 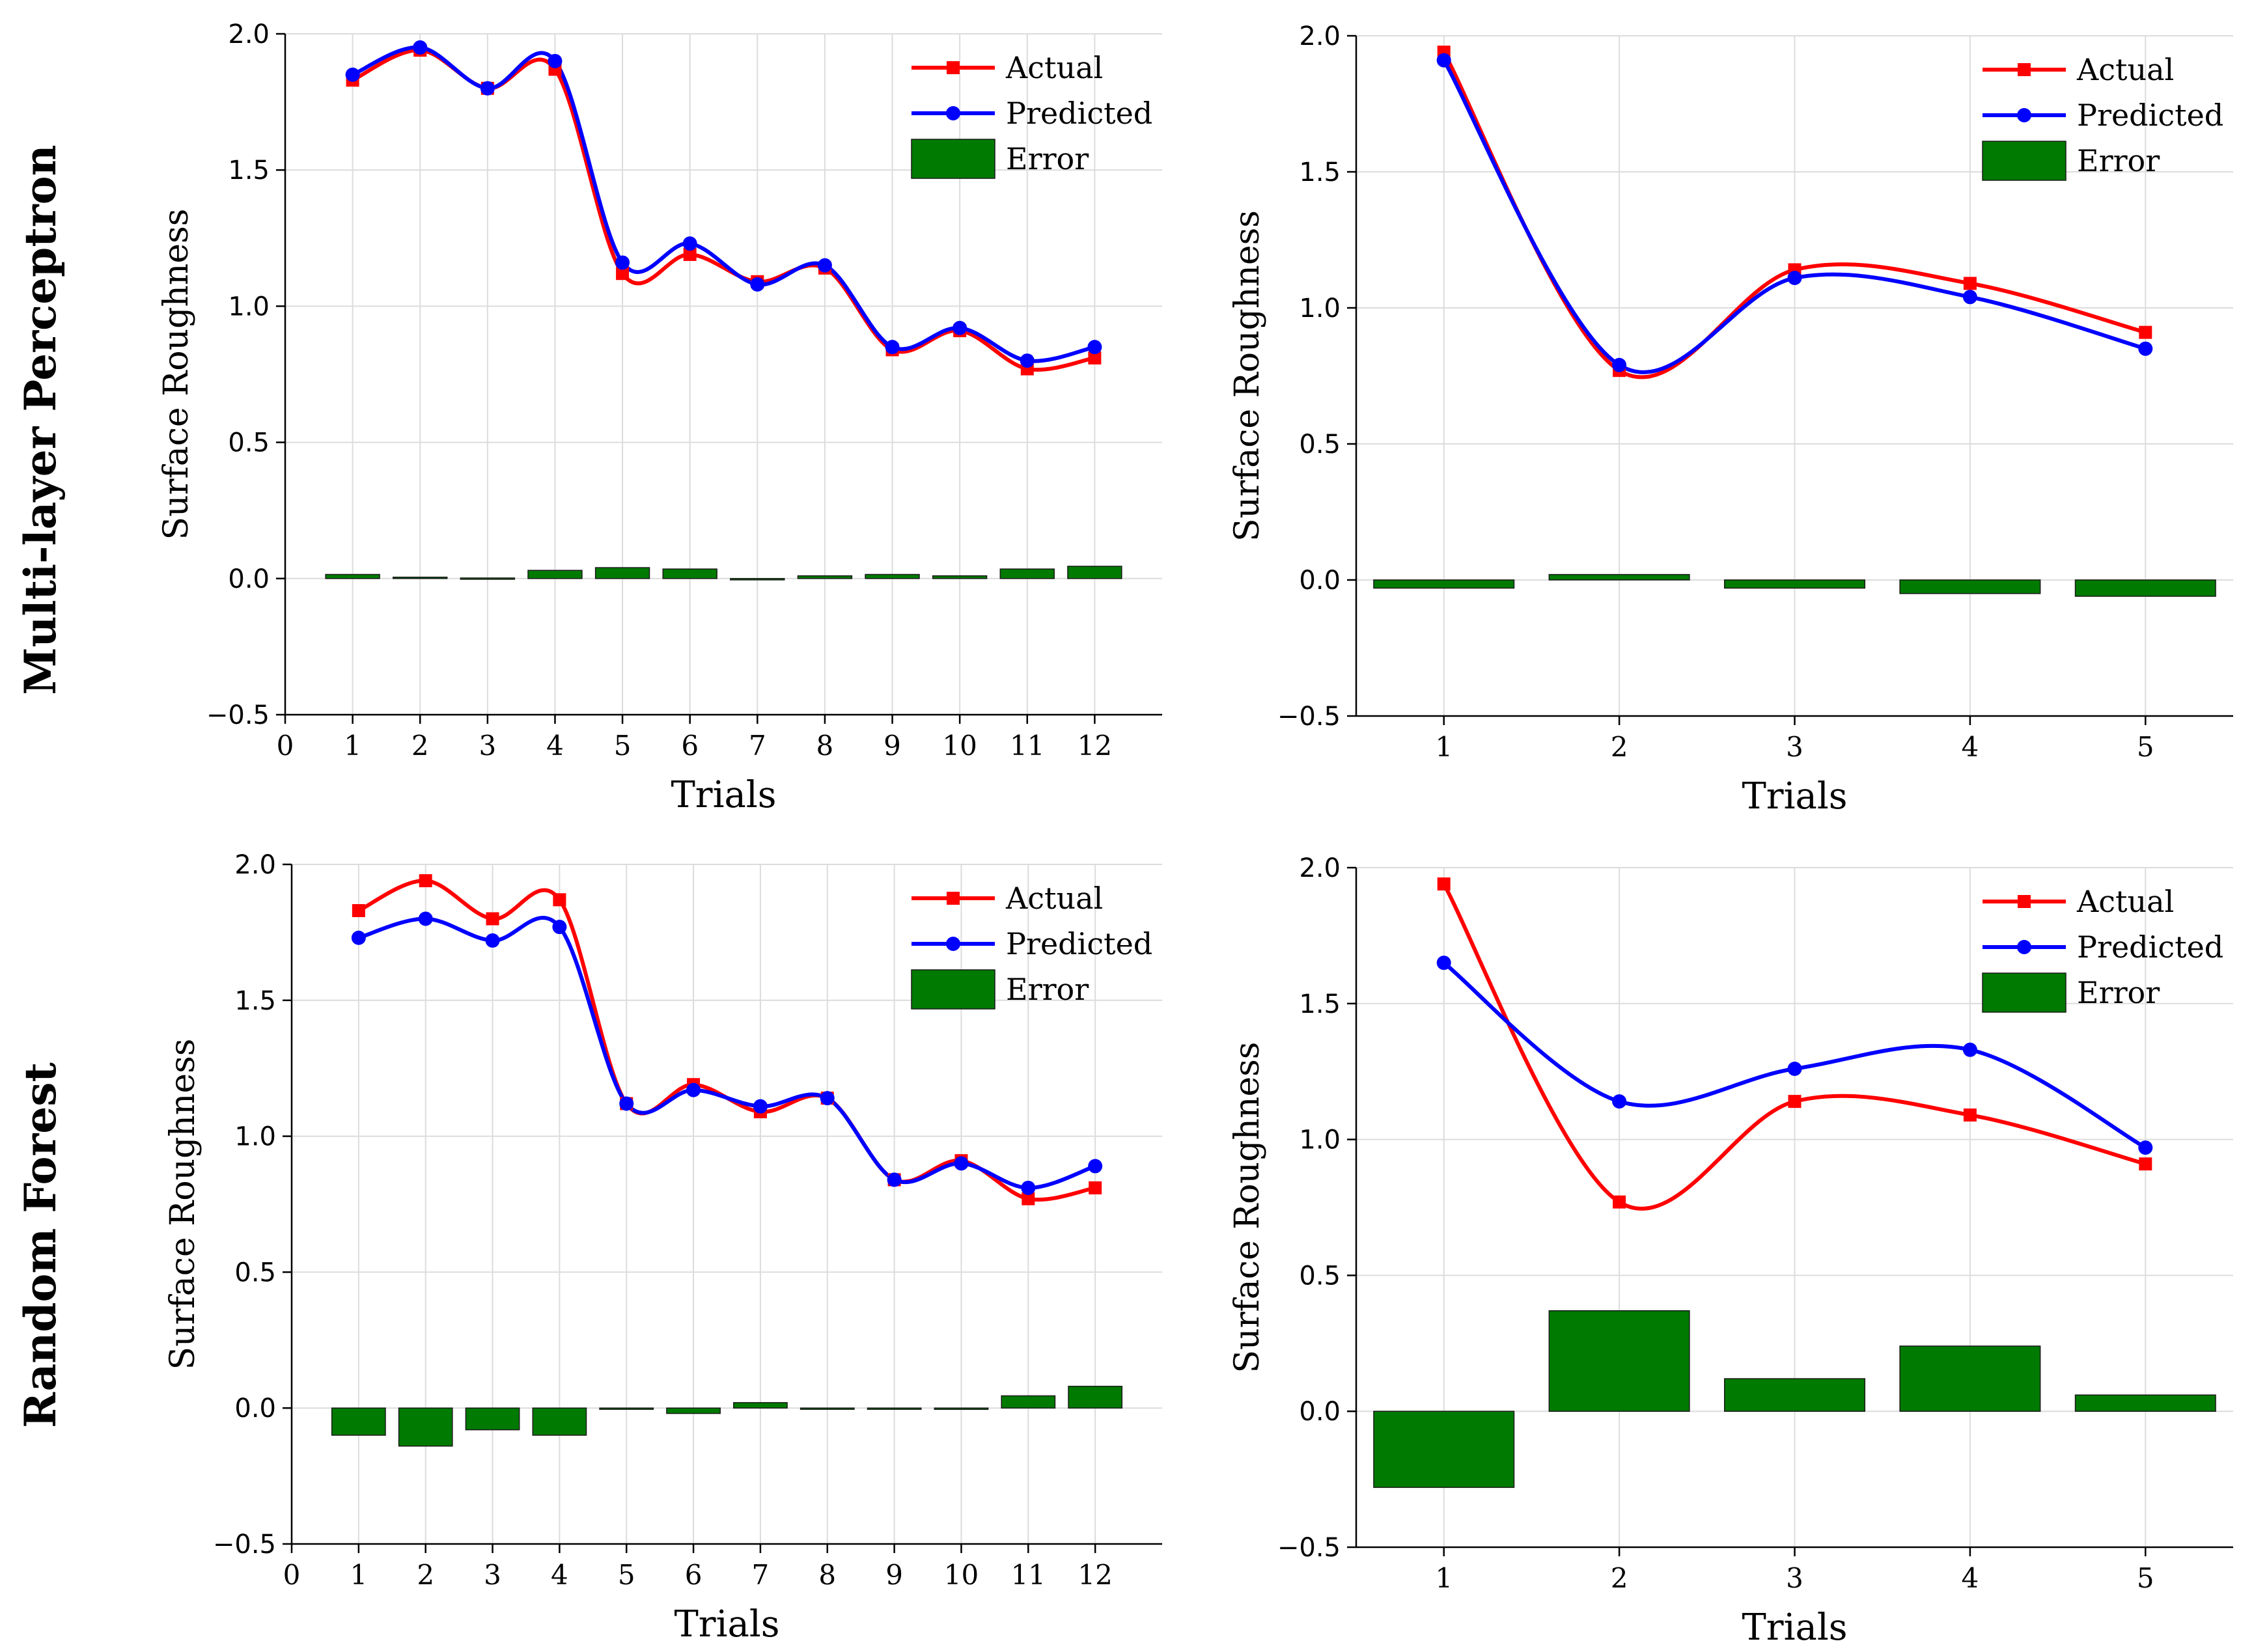 What do you see at coordinates (825, 746) in the screenshot?
I see `x-tick-label: 8` at bounding box center [825, 746].